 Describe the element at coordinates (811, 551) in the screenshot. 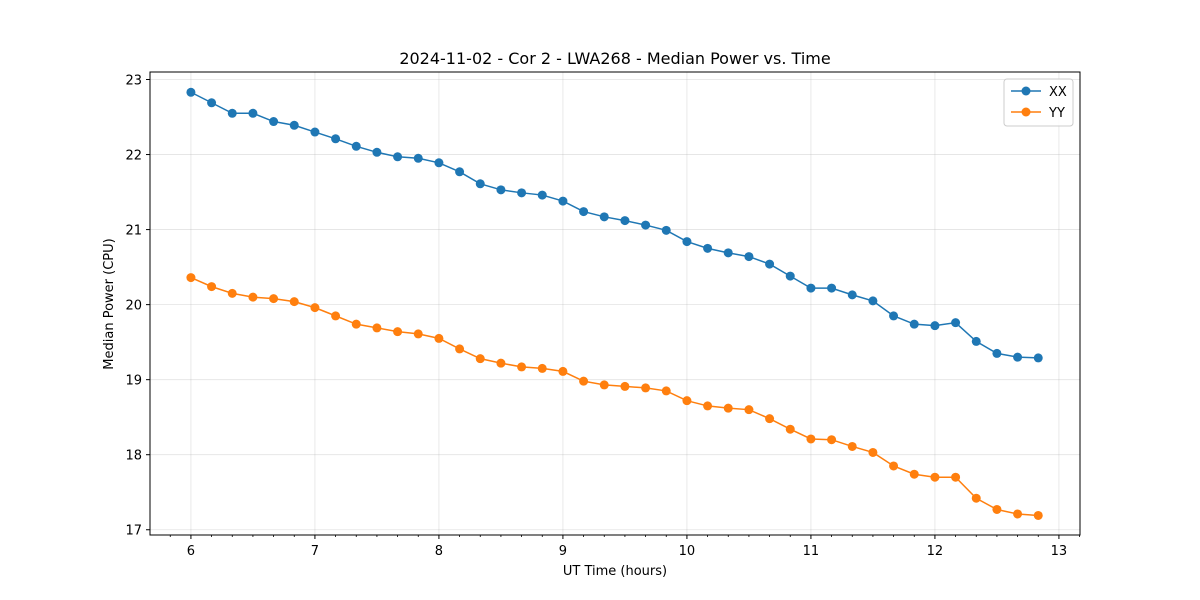

I see `x-tick-label: 11` at that location.